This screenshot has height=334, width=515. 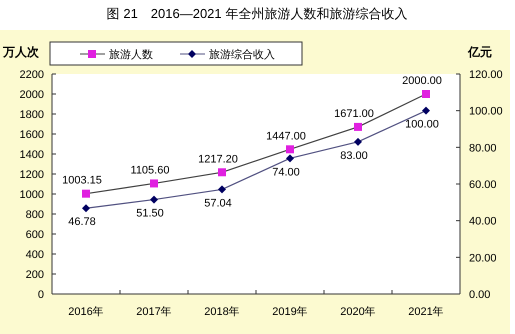 What do you see at coordinates (290, 312) in the screenshot?
I see `x-tick-label: 2019年` at bounding box center [290, 312].